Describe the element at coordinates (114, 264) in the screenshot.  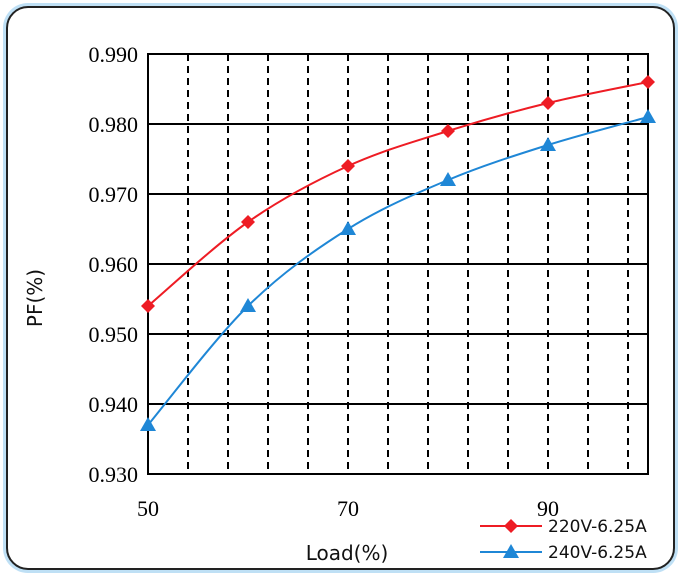
I see `y-tick-label: 0.960` at that location.